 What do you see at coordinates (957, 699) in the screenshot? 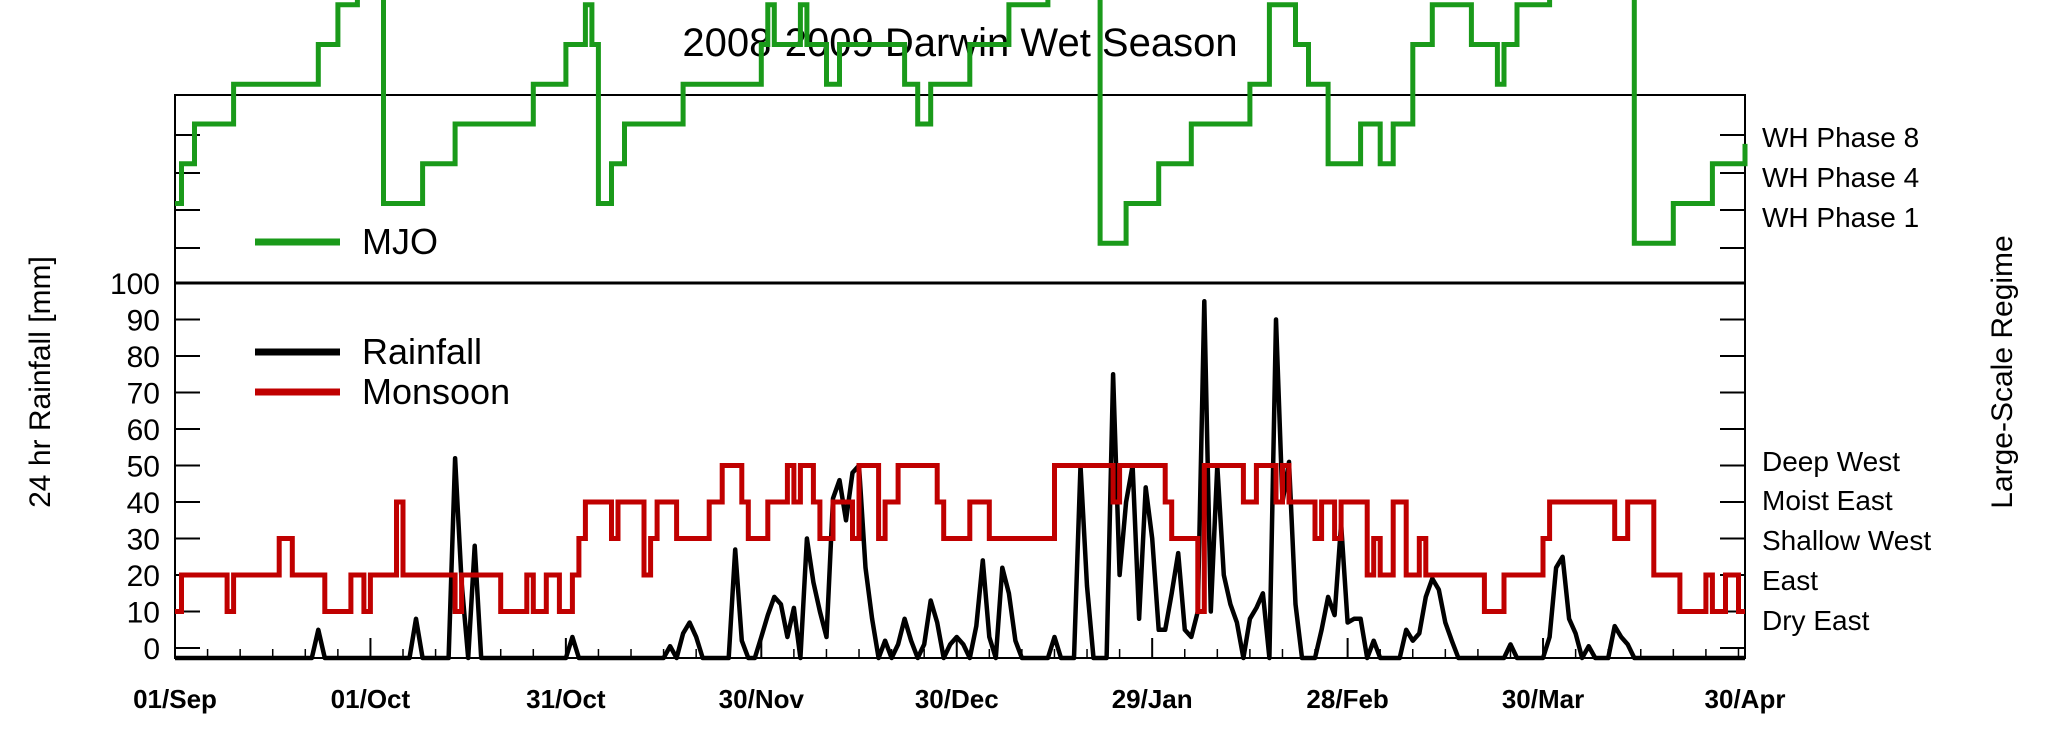
I see `x-tick-label: 30/Dec` at bounding box center [957, 699].